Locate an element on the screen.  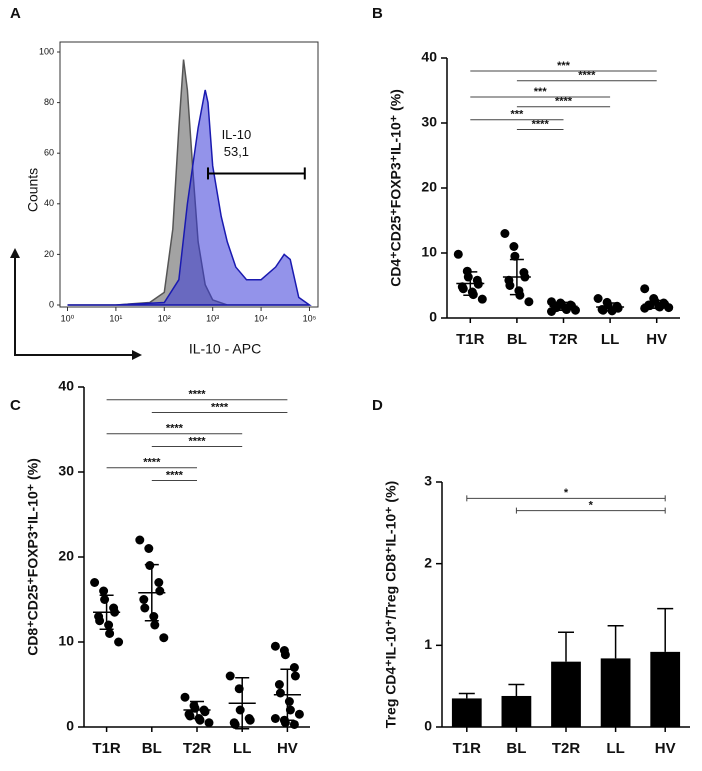
x-tick-label: 10⁰ is located at coordinates (68, 318).